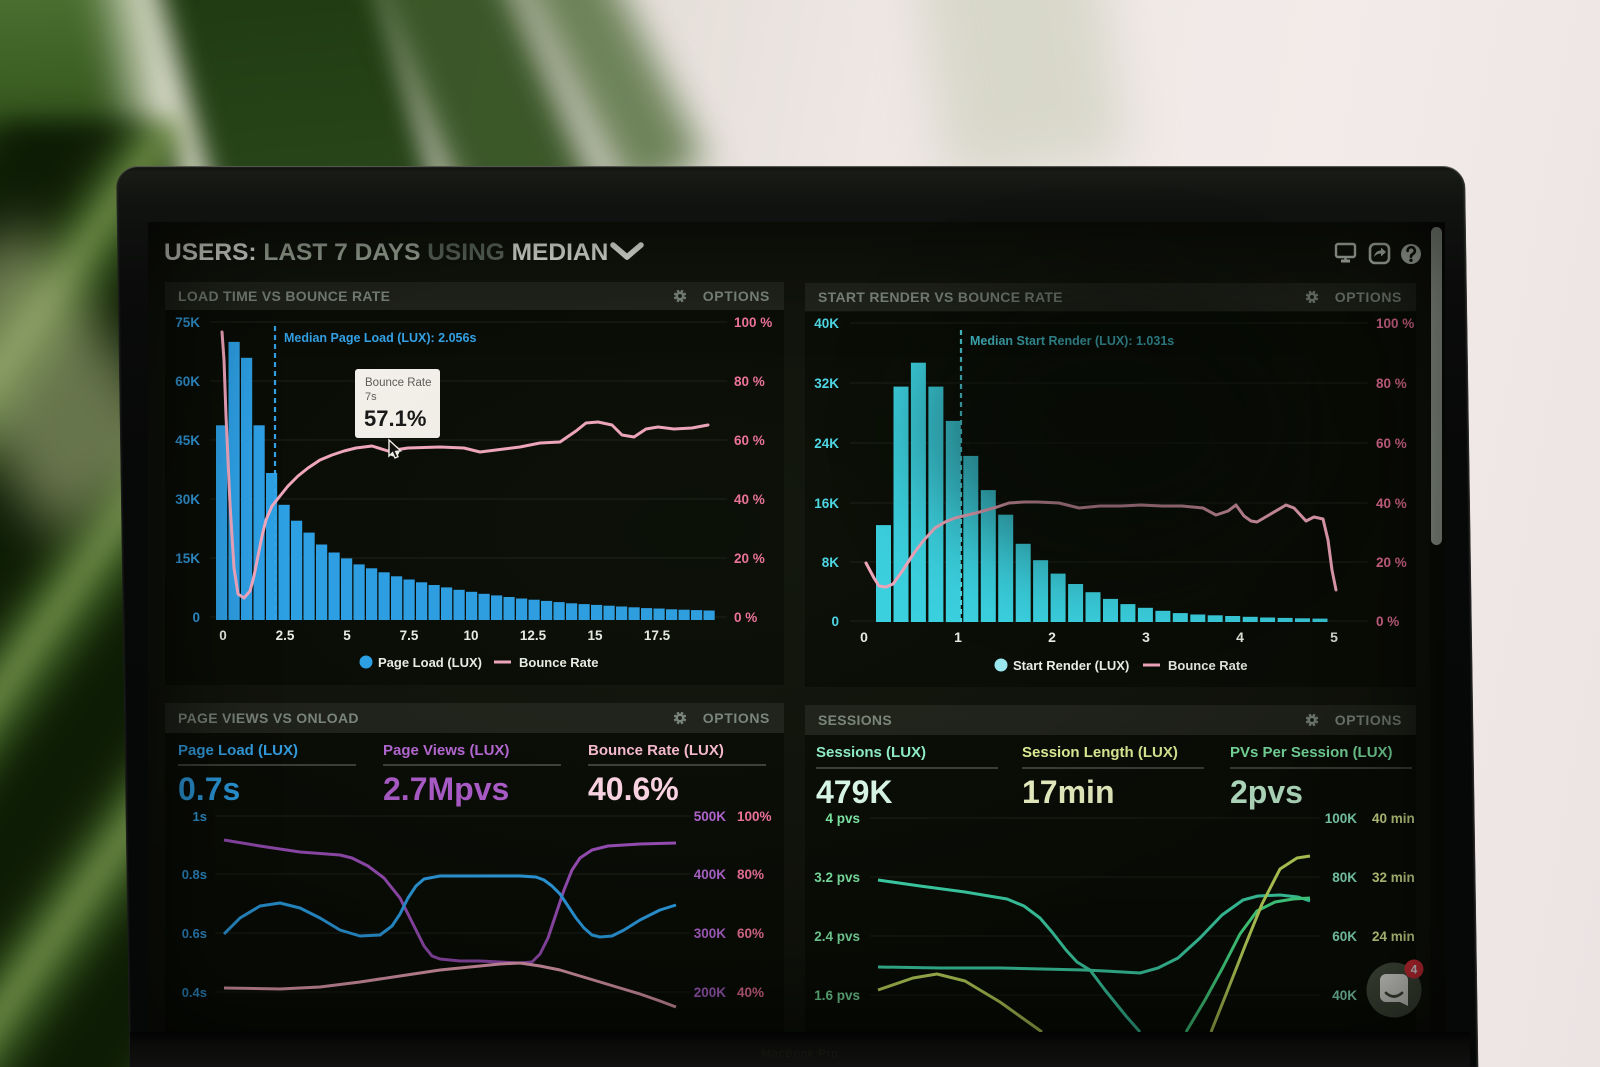  I want to click on svg-text: 1s, so click(200, 816).